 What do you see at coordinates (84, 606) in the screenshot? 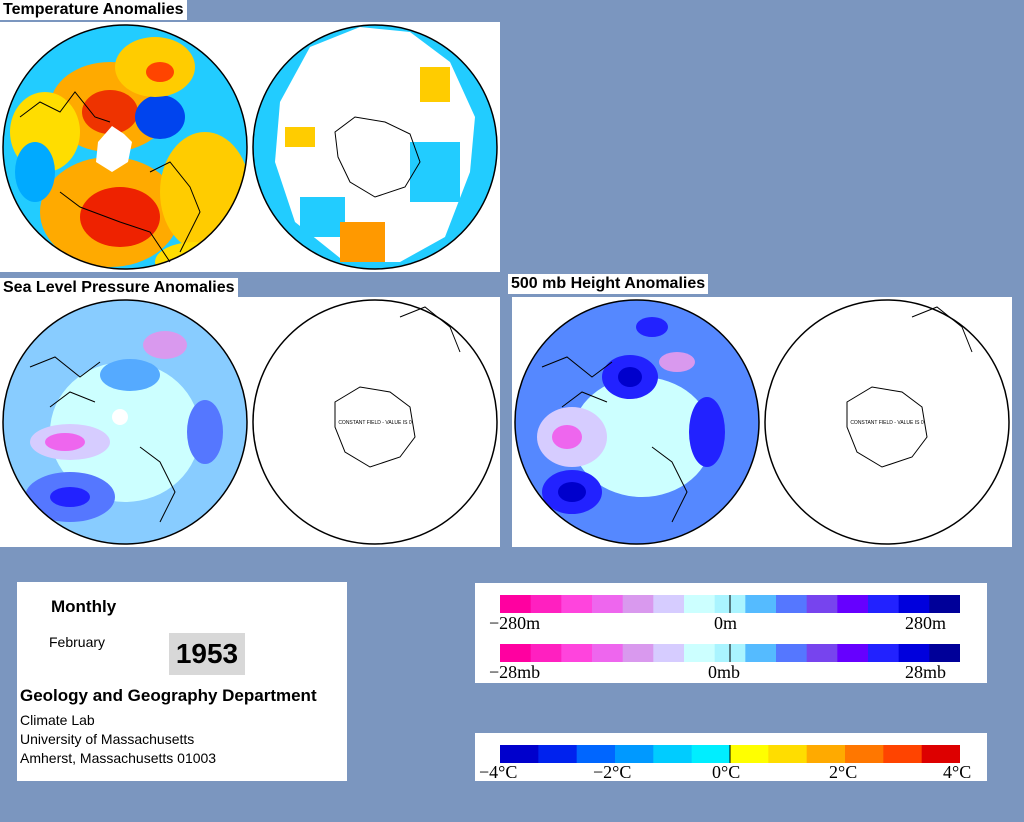
I see `period-label: Monthly` at bounding box center [84, 606].